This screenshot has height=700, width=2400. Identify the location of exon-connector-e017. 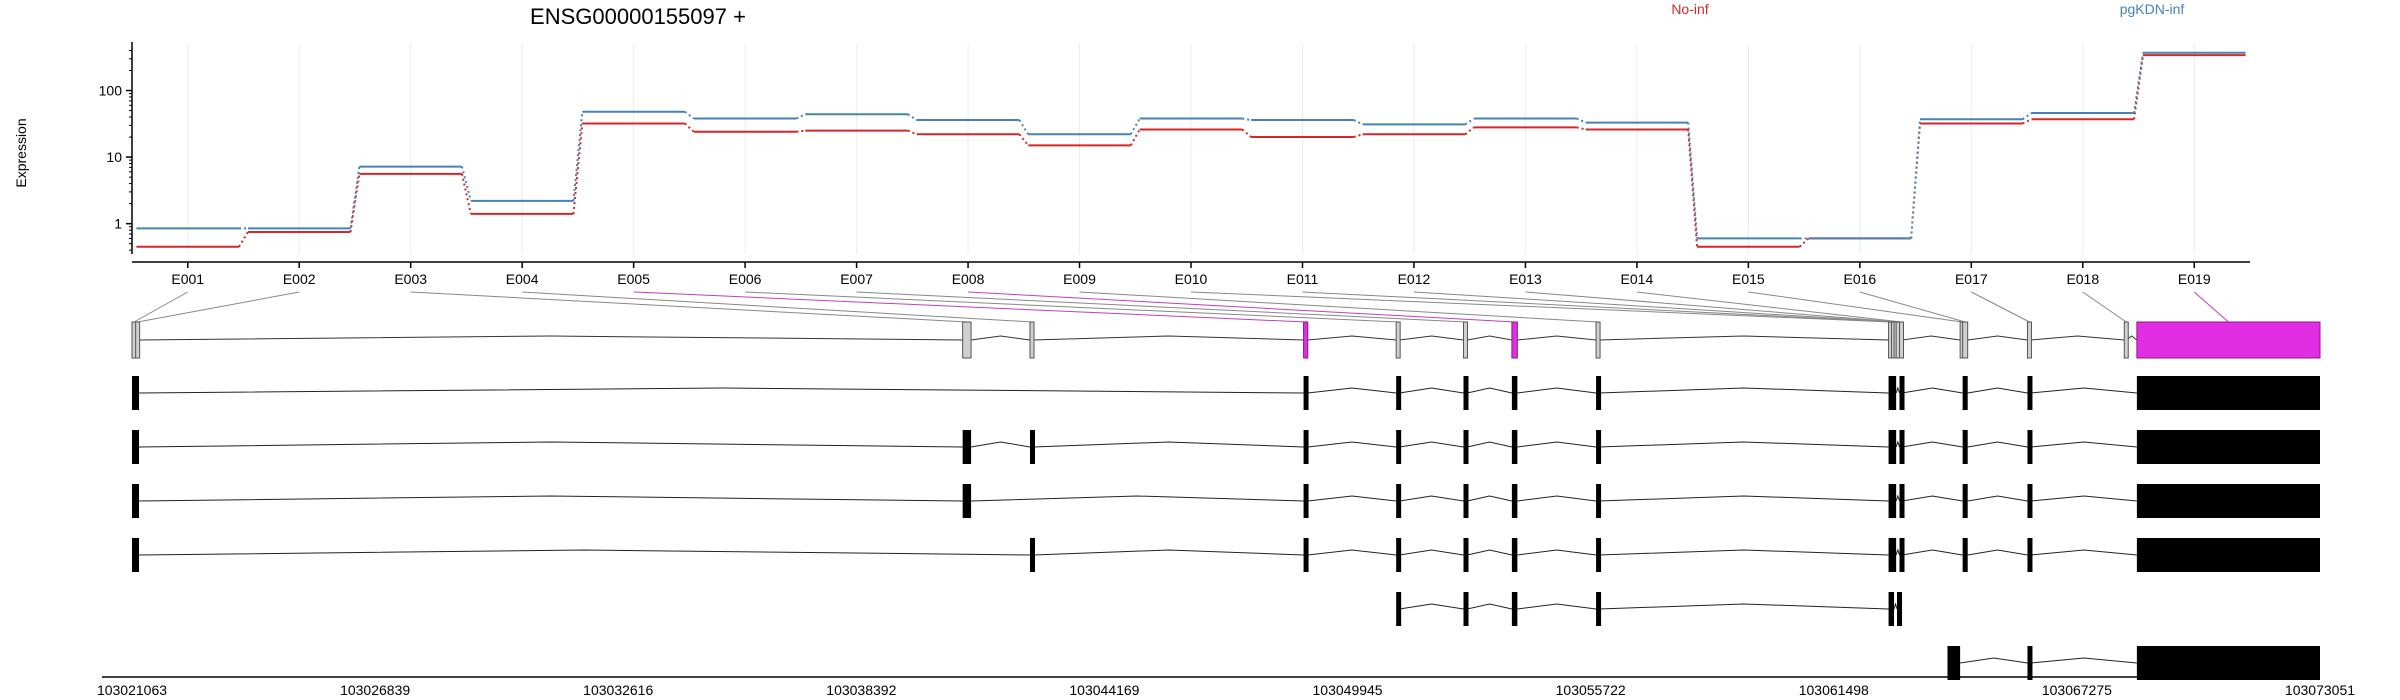
(2000, 307).